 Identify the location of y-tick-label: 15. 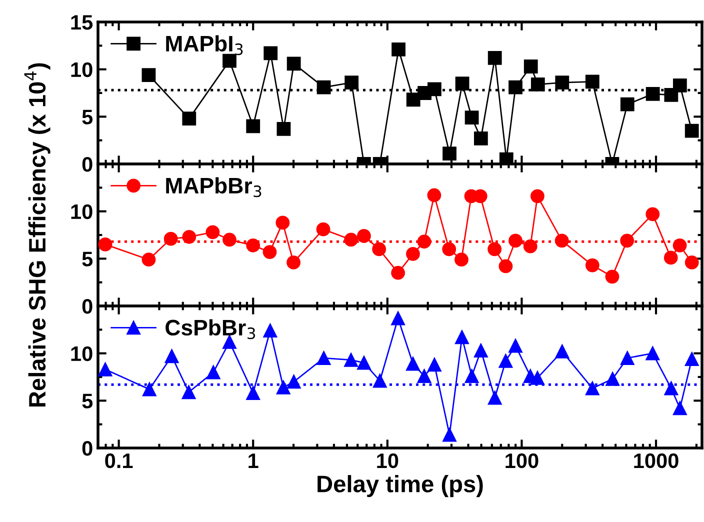
(82, 22).